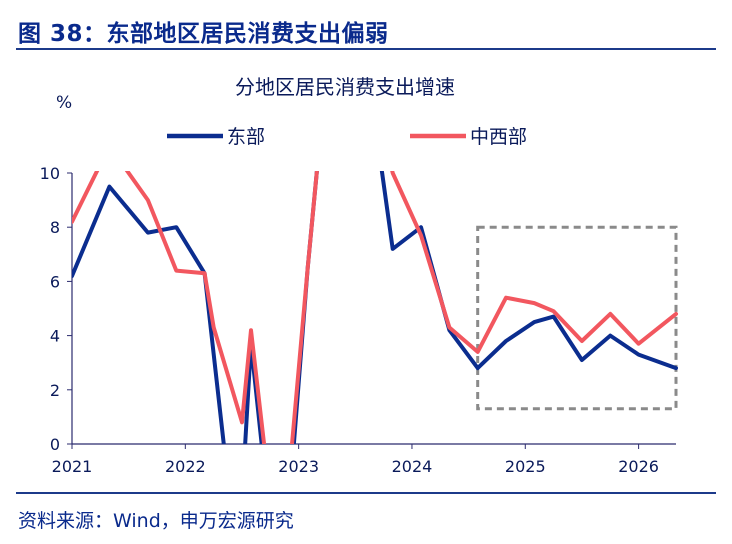 Image resolution: width=732 pixels, height=544 pixels. Describe the element at coordinates (366, 49) in the screenshot. I see `top-rule` at that location.